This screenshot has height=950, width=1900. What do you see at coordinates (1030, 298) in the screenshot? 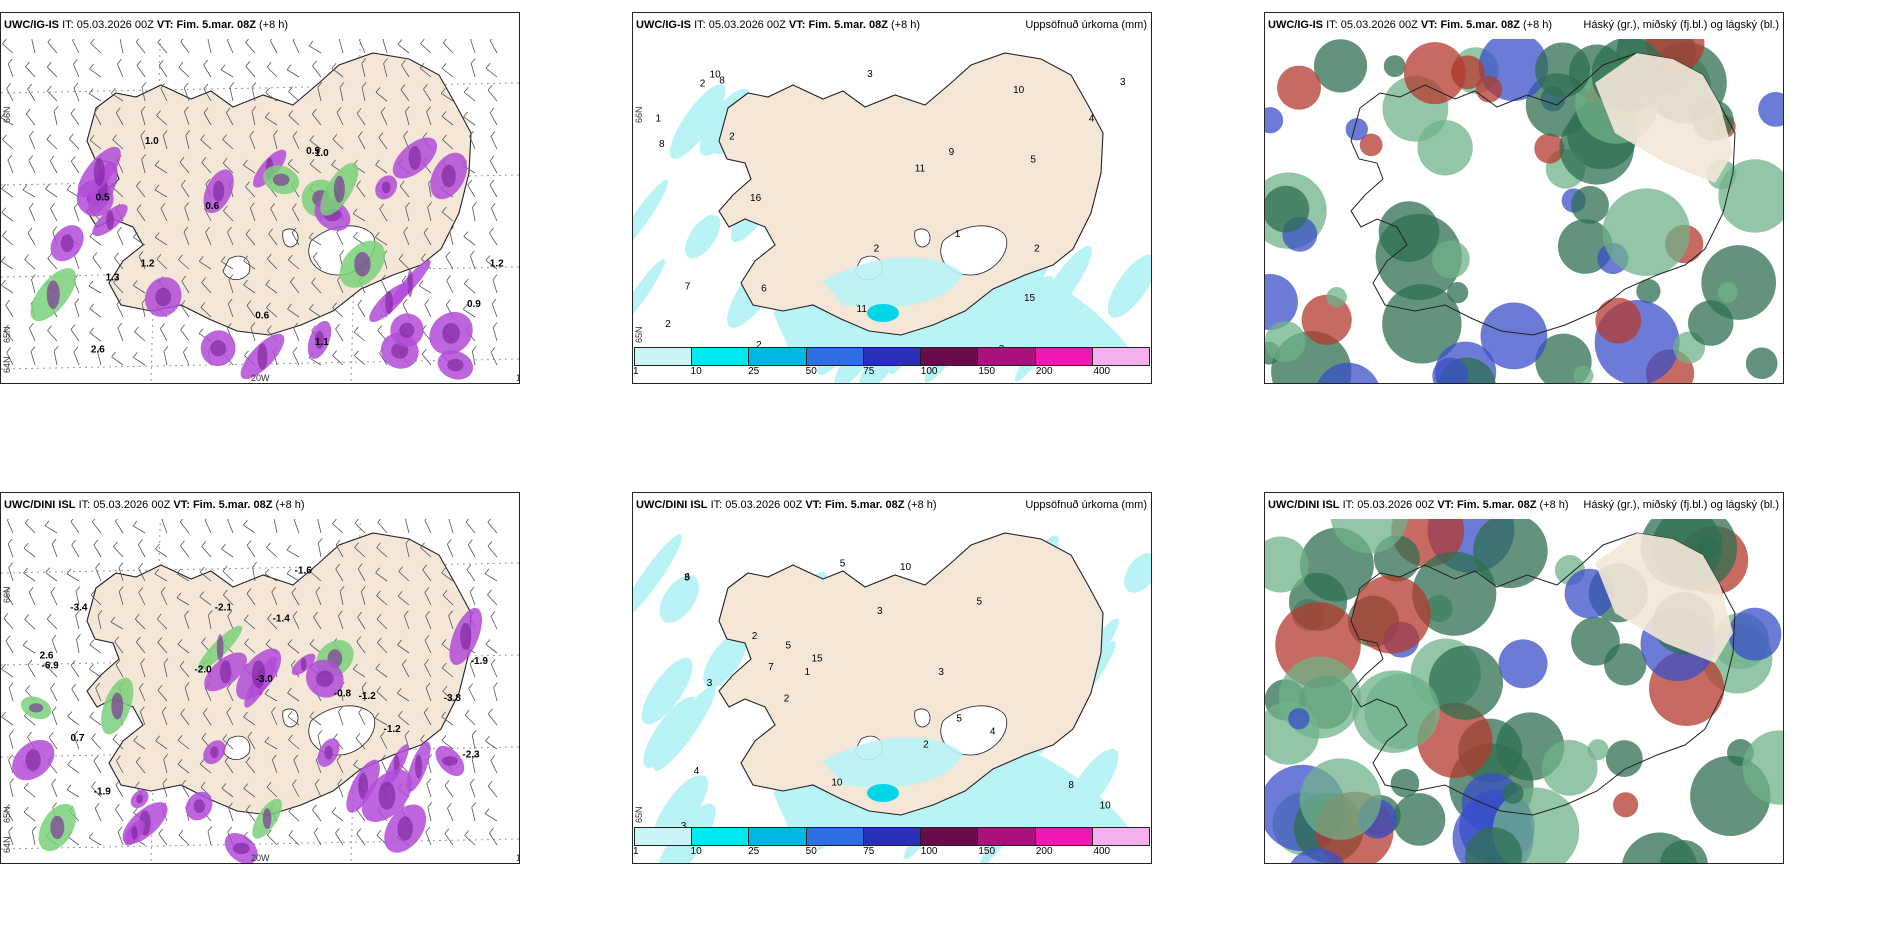
I see `map-value-label: 15` at bounding box center [1030, 298].